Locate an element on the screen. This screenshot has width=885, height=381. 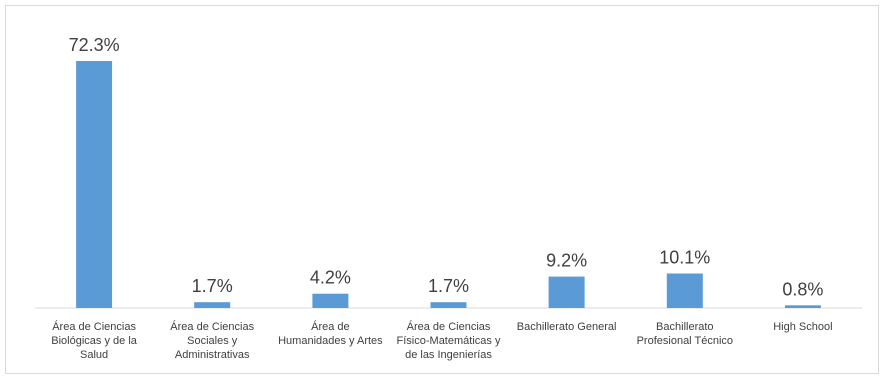
category-label-0: Área de Ciencias Biológicas y de la Salud is located at coordinates (94, 340).